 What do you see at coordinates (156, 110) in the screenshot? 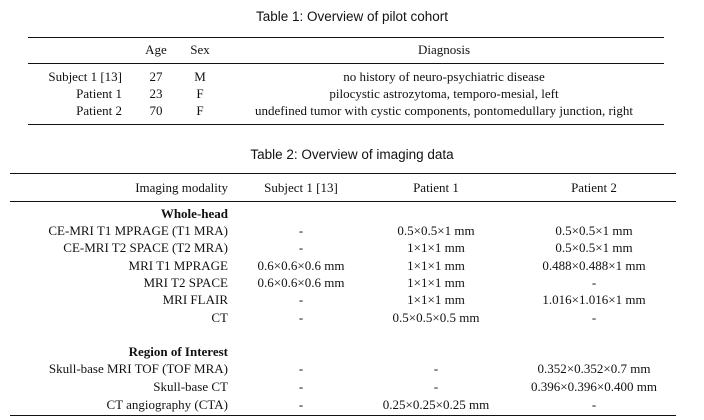
I see `table1-row3-age: 70` at bounding box center [156, 110].